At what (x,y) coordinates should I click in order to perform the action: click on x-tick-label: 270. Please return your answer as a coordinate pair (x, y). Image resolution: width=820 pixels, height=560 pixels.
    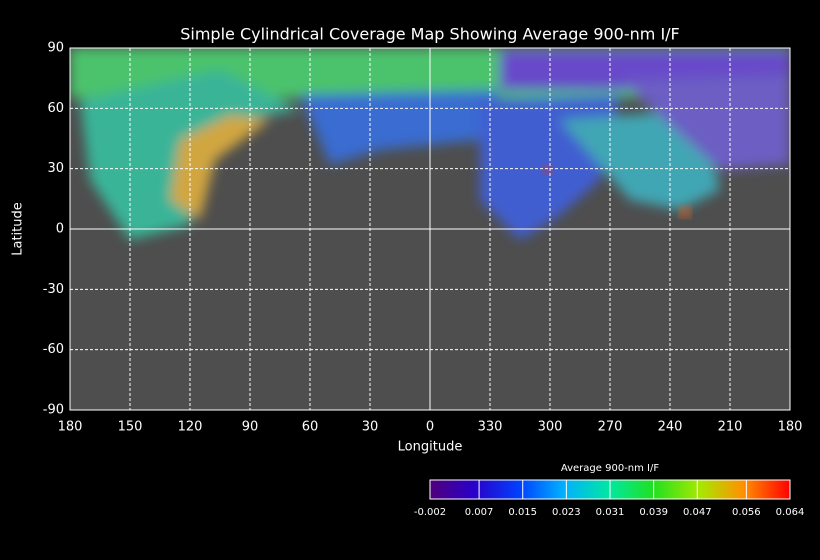
    Looking at the image, I should click on (610, 427).